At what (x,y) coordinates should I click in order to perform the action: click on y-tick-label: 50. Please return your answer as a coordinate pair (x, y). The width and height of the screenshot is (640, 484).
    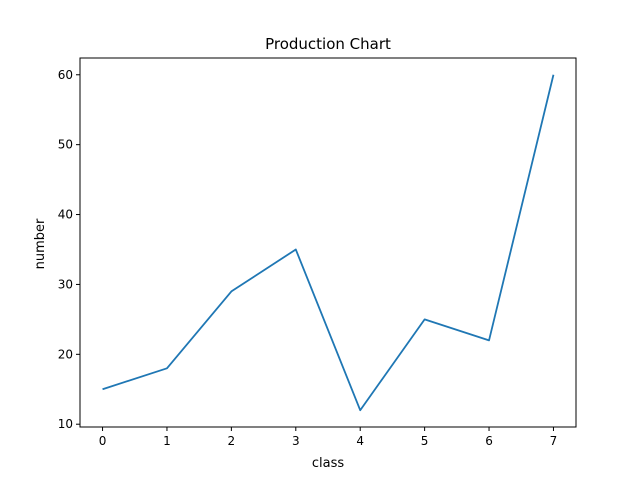
    Looking at the image, I should click on (65, 145).